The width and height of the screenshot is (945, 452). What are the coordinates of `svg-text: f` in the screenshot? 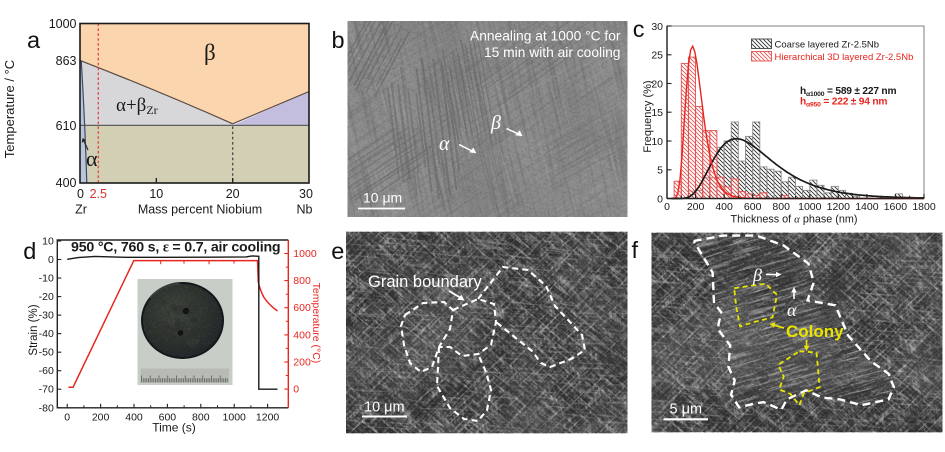 It's located at (635, 250).